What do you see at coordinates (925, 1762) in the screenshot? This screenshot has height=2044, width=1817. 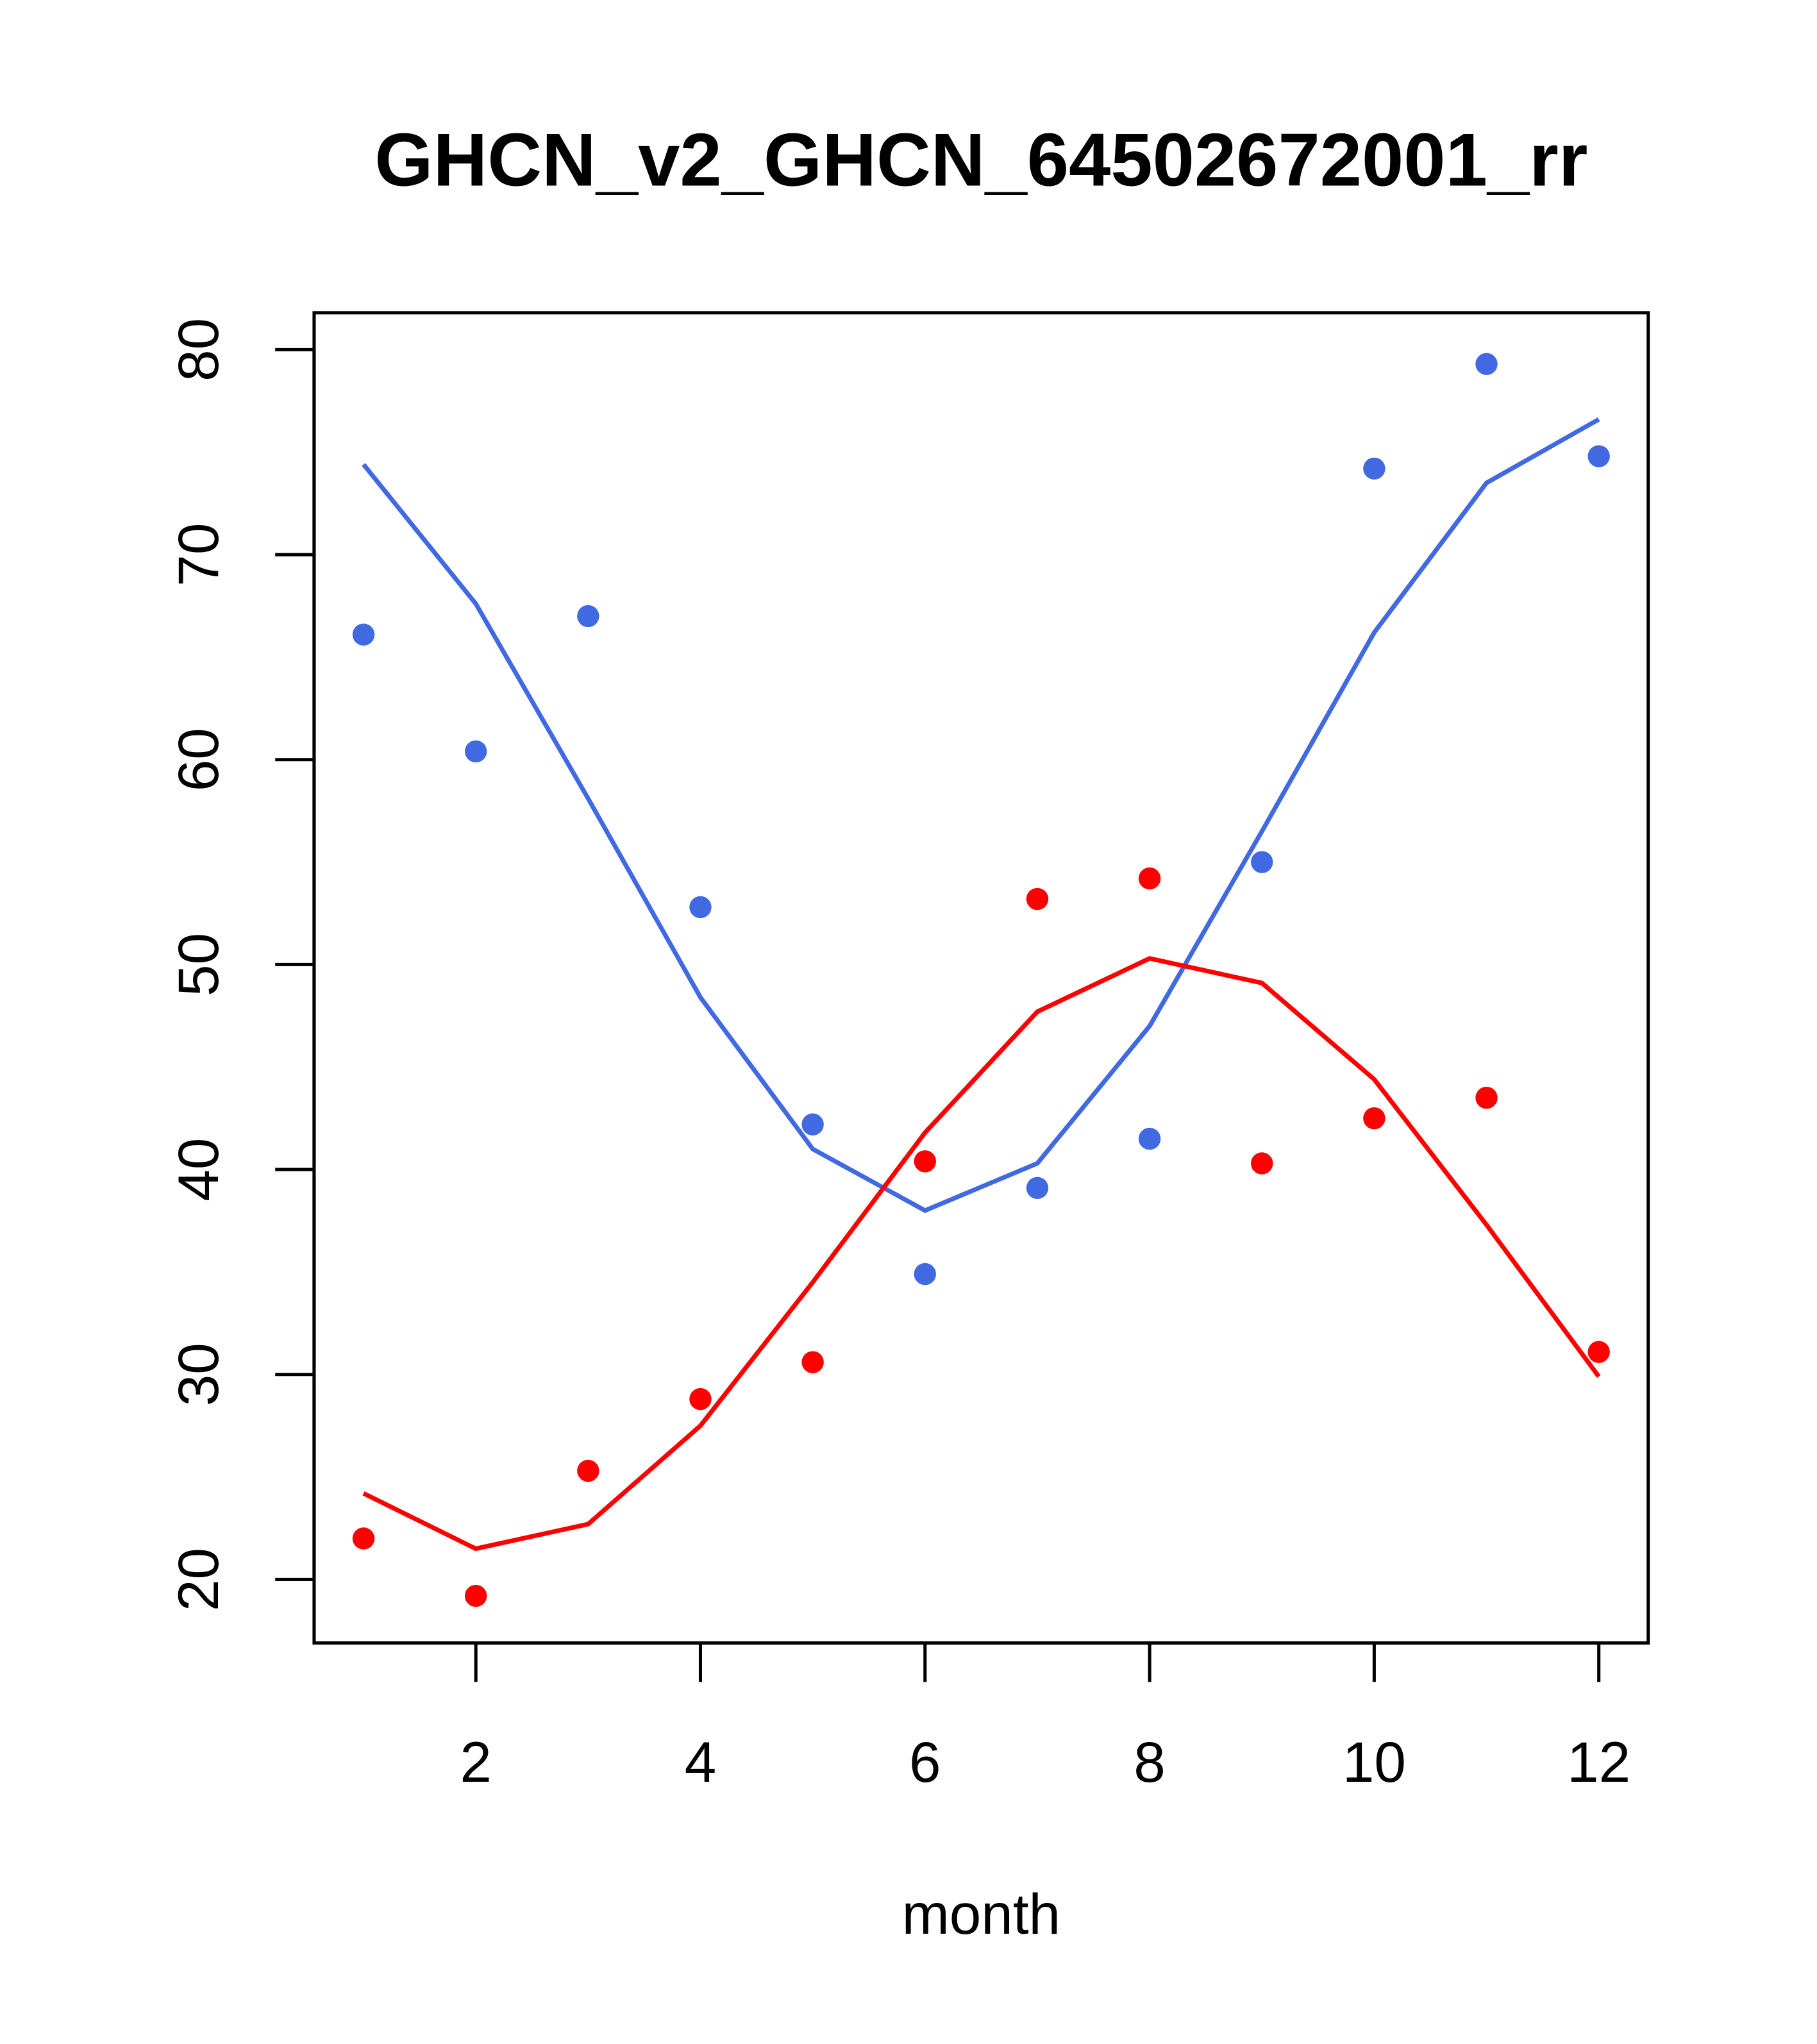 I see `x-tick-label: 6` at bounding box center [925, 1762].